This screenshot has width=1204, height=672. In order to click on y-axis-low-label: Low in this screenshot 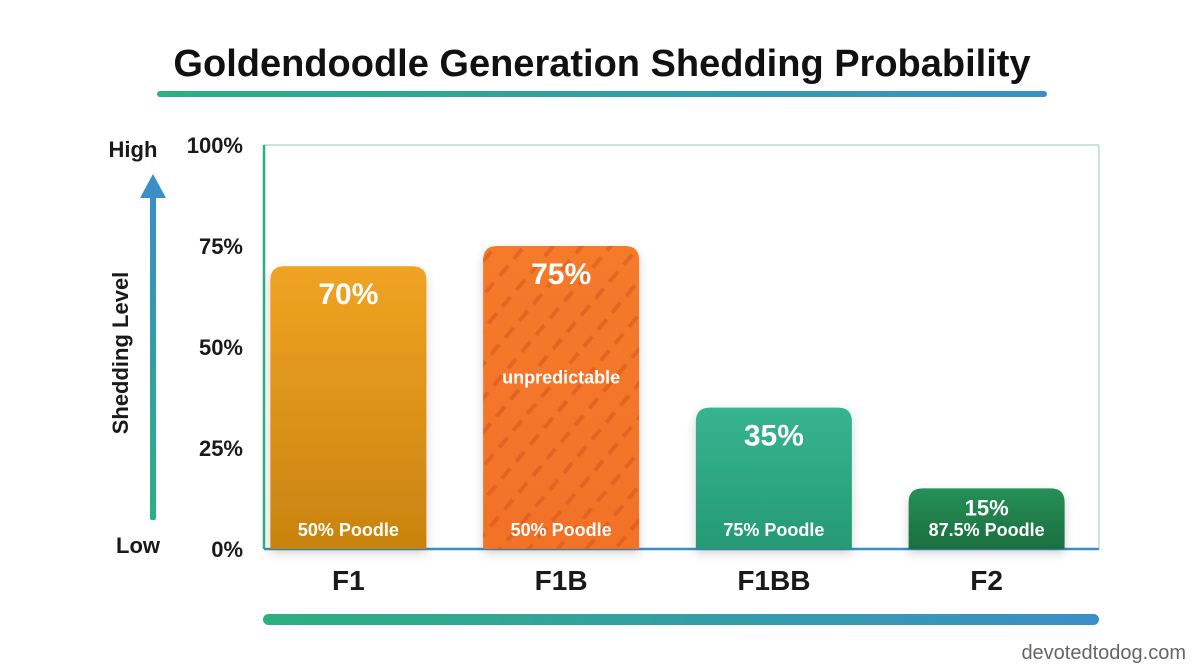, I will do `click(138, 545)`.